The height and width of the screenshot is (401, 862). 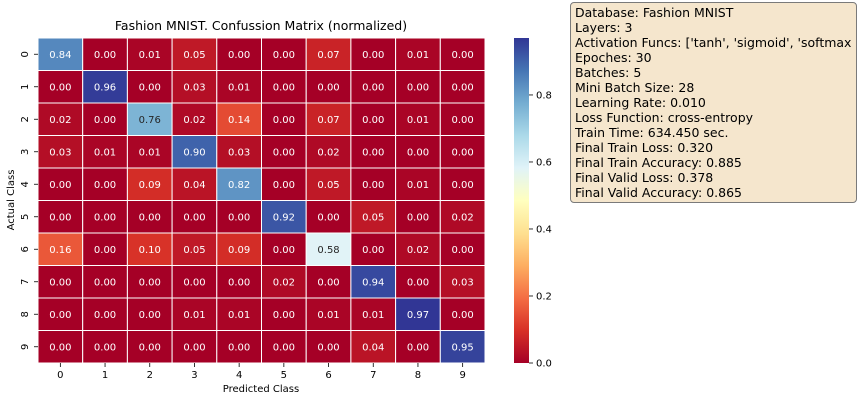 What do you see at coordinates (29, 200) in the screenshot?
I see `y-axis-ticks: 0 1 2 3 4 5 6 7 8 9` at bounding box center [29, 200].